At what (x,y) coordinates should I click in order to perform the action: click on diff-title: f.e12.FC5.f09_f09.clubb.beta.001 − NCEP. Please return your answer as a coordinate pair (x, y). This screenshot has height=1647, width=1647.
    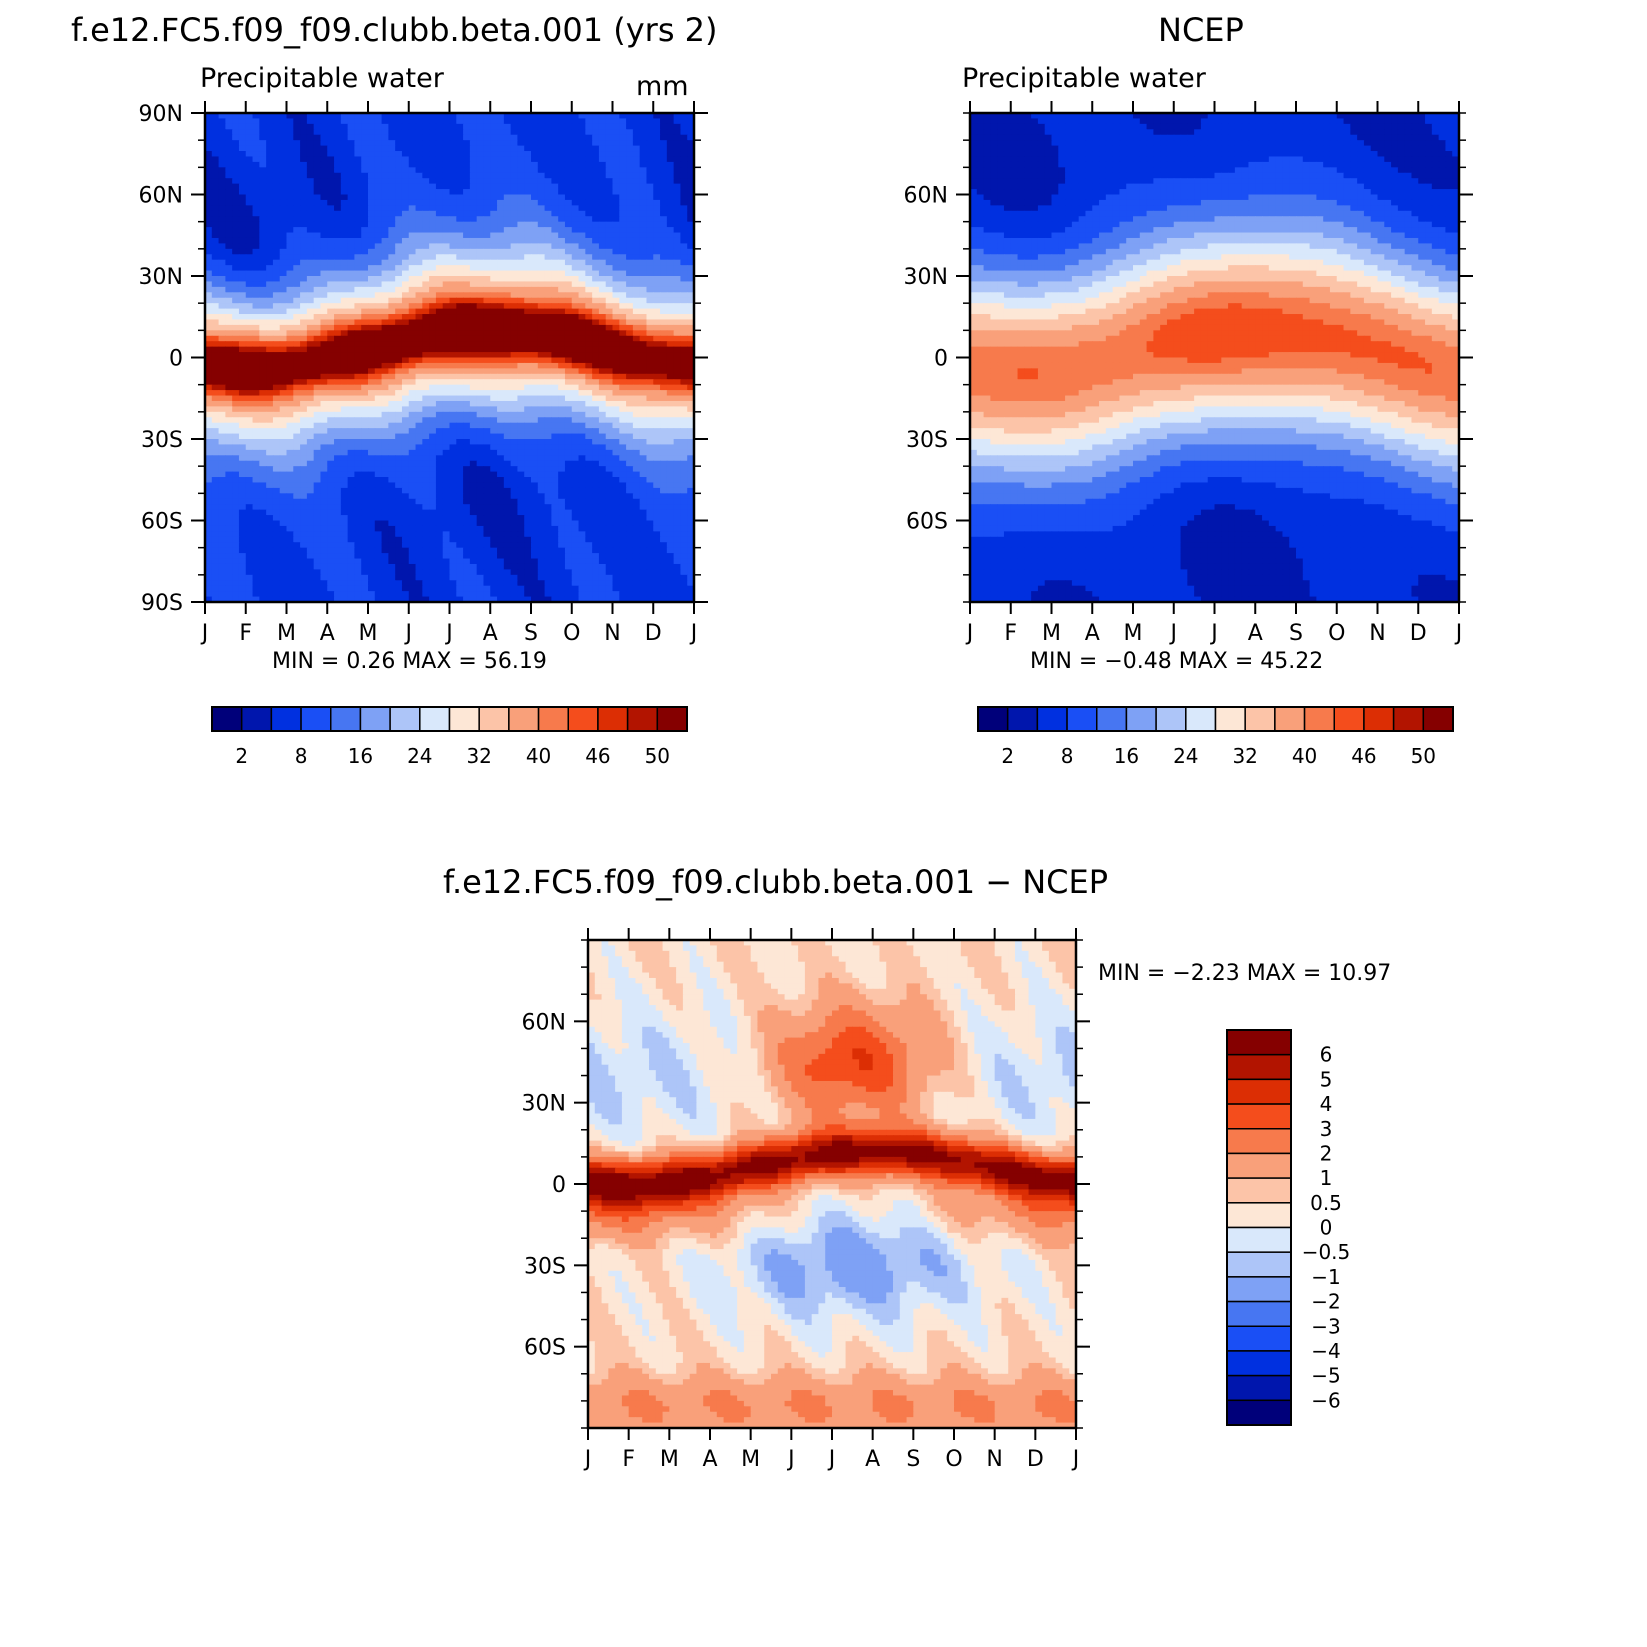
    Looking at the image, I should click on (776, 882).